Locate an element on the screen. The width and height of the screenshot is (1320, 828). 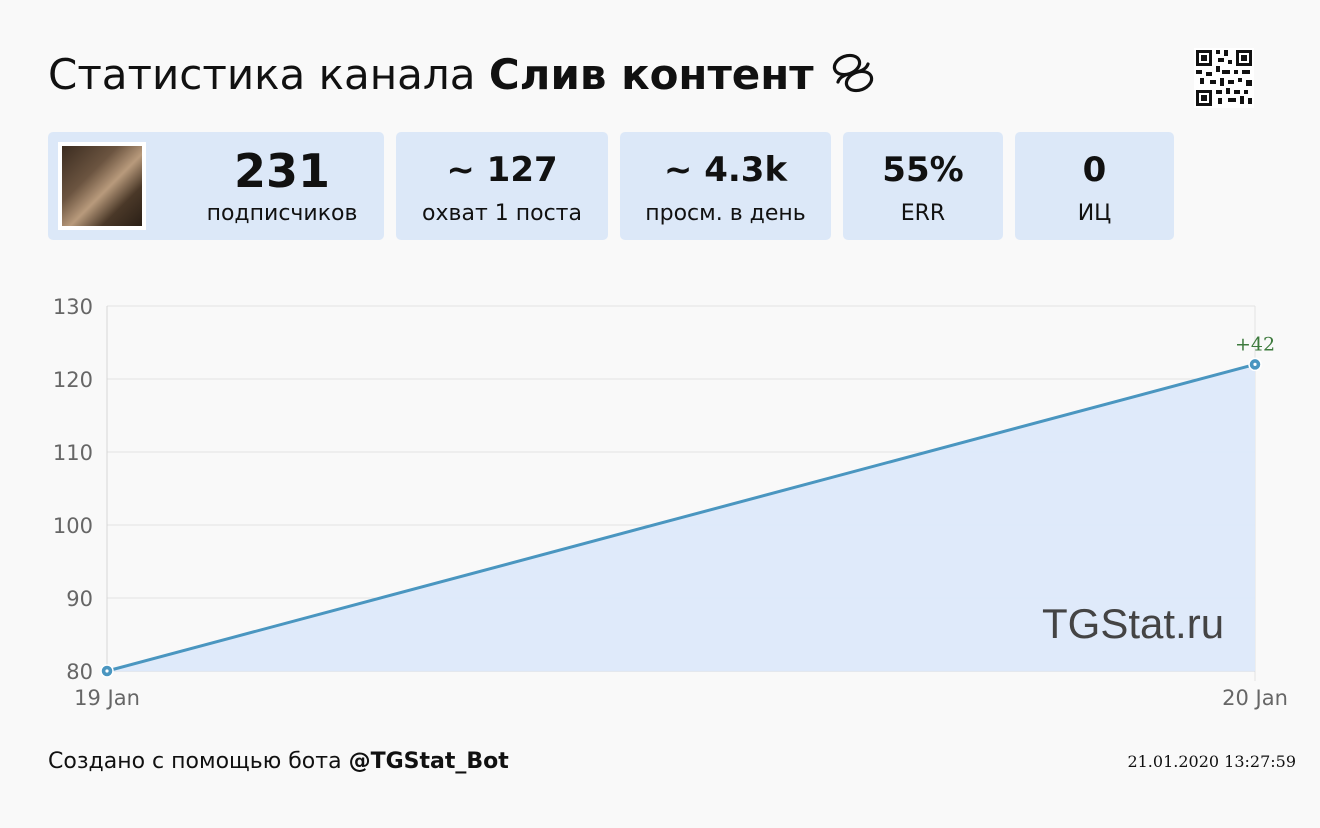
channel-name: Слив контент is located at coordinates (651, 74).